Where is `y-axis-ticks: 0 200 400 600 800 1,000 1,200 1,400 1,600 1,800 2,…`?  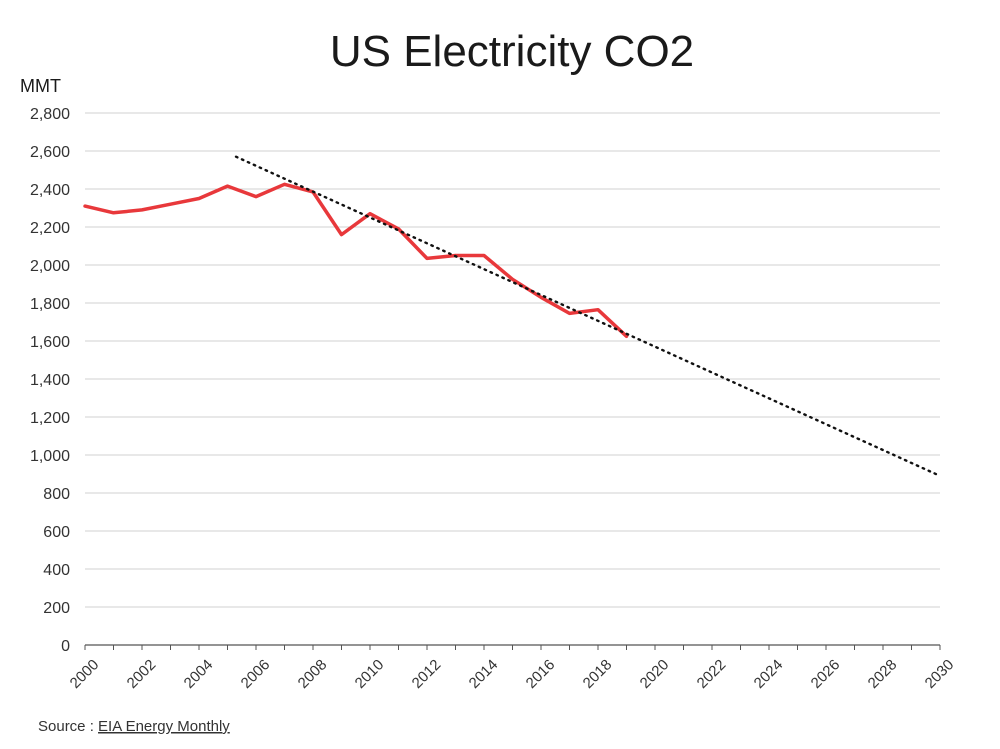
y-axis-ticks: 0 200 400 600 800 1,000 1,200 1,400 1,600 1,800 2,… is located at coordinates (50, 380).